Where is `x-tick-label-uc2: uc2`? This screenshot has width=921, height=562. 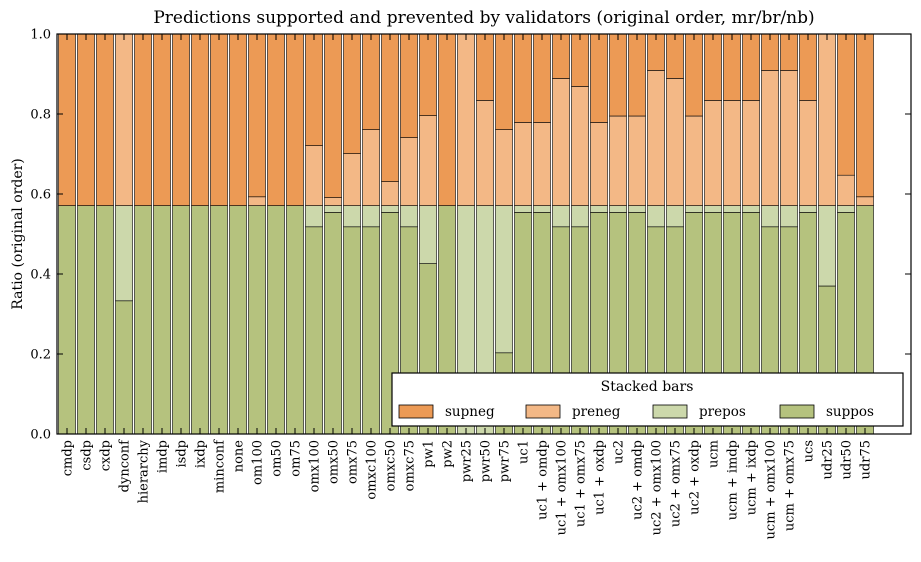
x-tick-label-uc2: uc2 is located at coordinates (619, 452).